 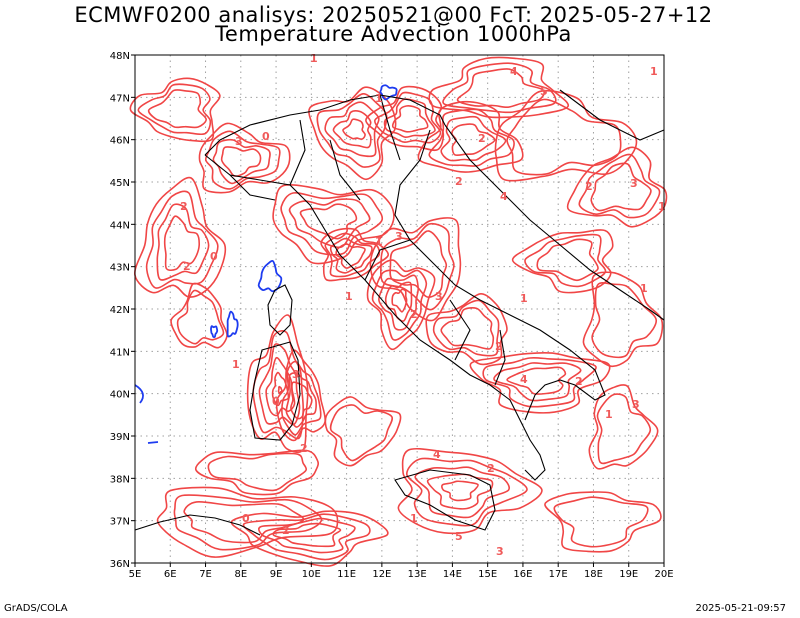 What do you see at coordinates (120, 225) in the screenshot?
I see `lat-tick-label: 44N` at bounding box center [120, 225].